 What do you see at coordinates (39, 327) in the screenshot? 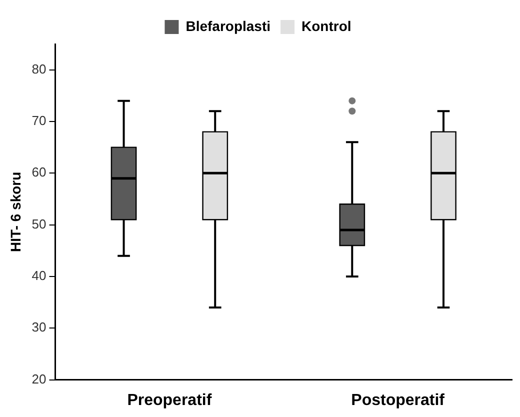
I see `y-tick-label: 30` at bounding box center [39, 327].